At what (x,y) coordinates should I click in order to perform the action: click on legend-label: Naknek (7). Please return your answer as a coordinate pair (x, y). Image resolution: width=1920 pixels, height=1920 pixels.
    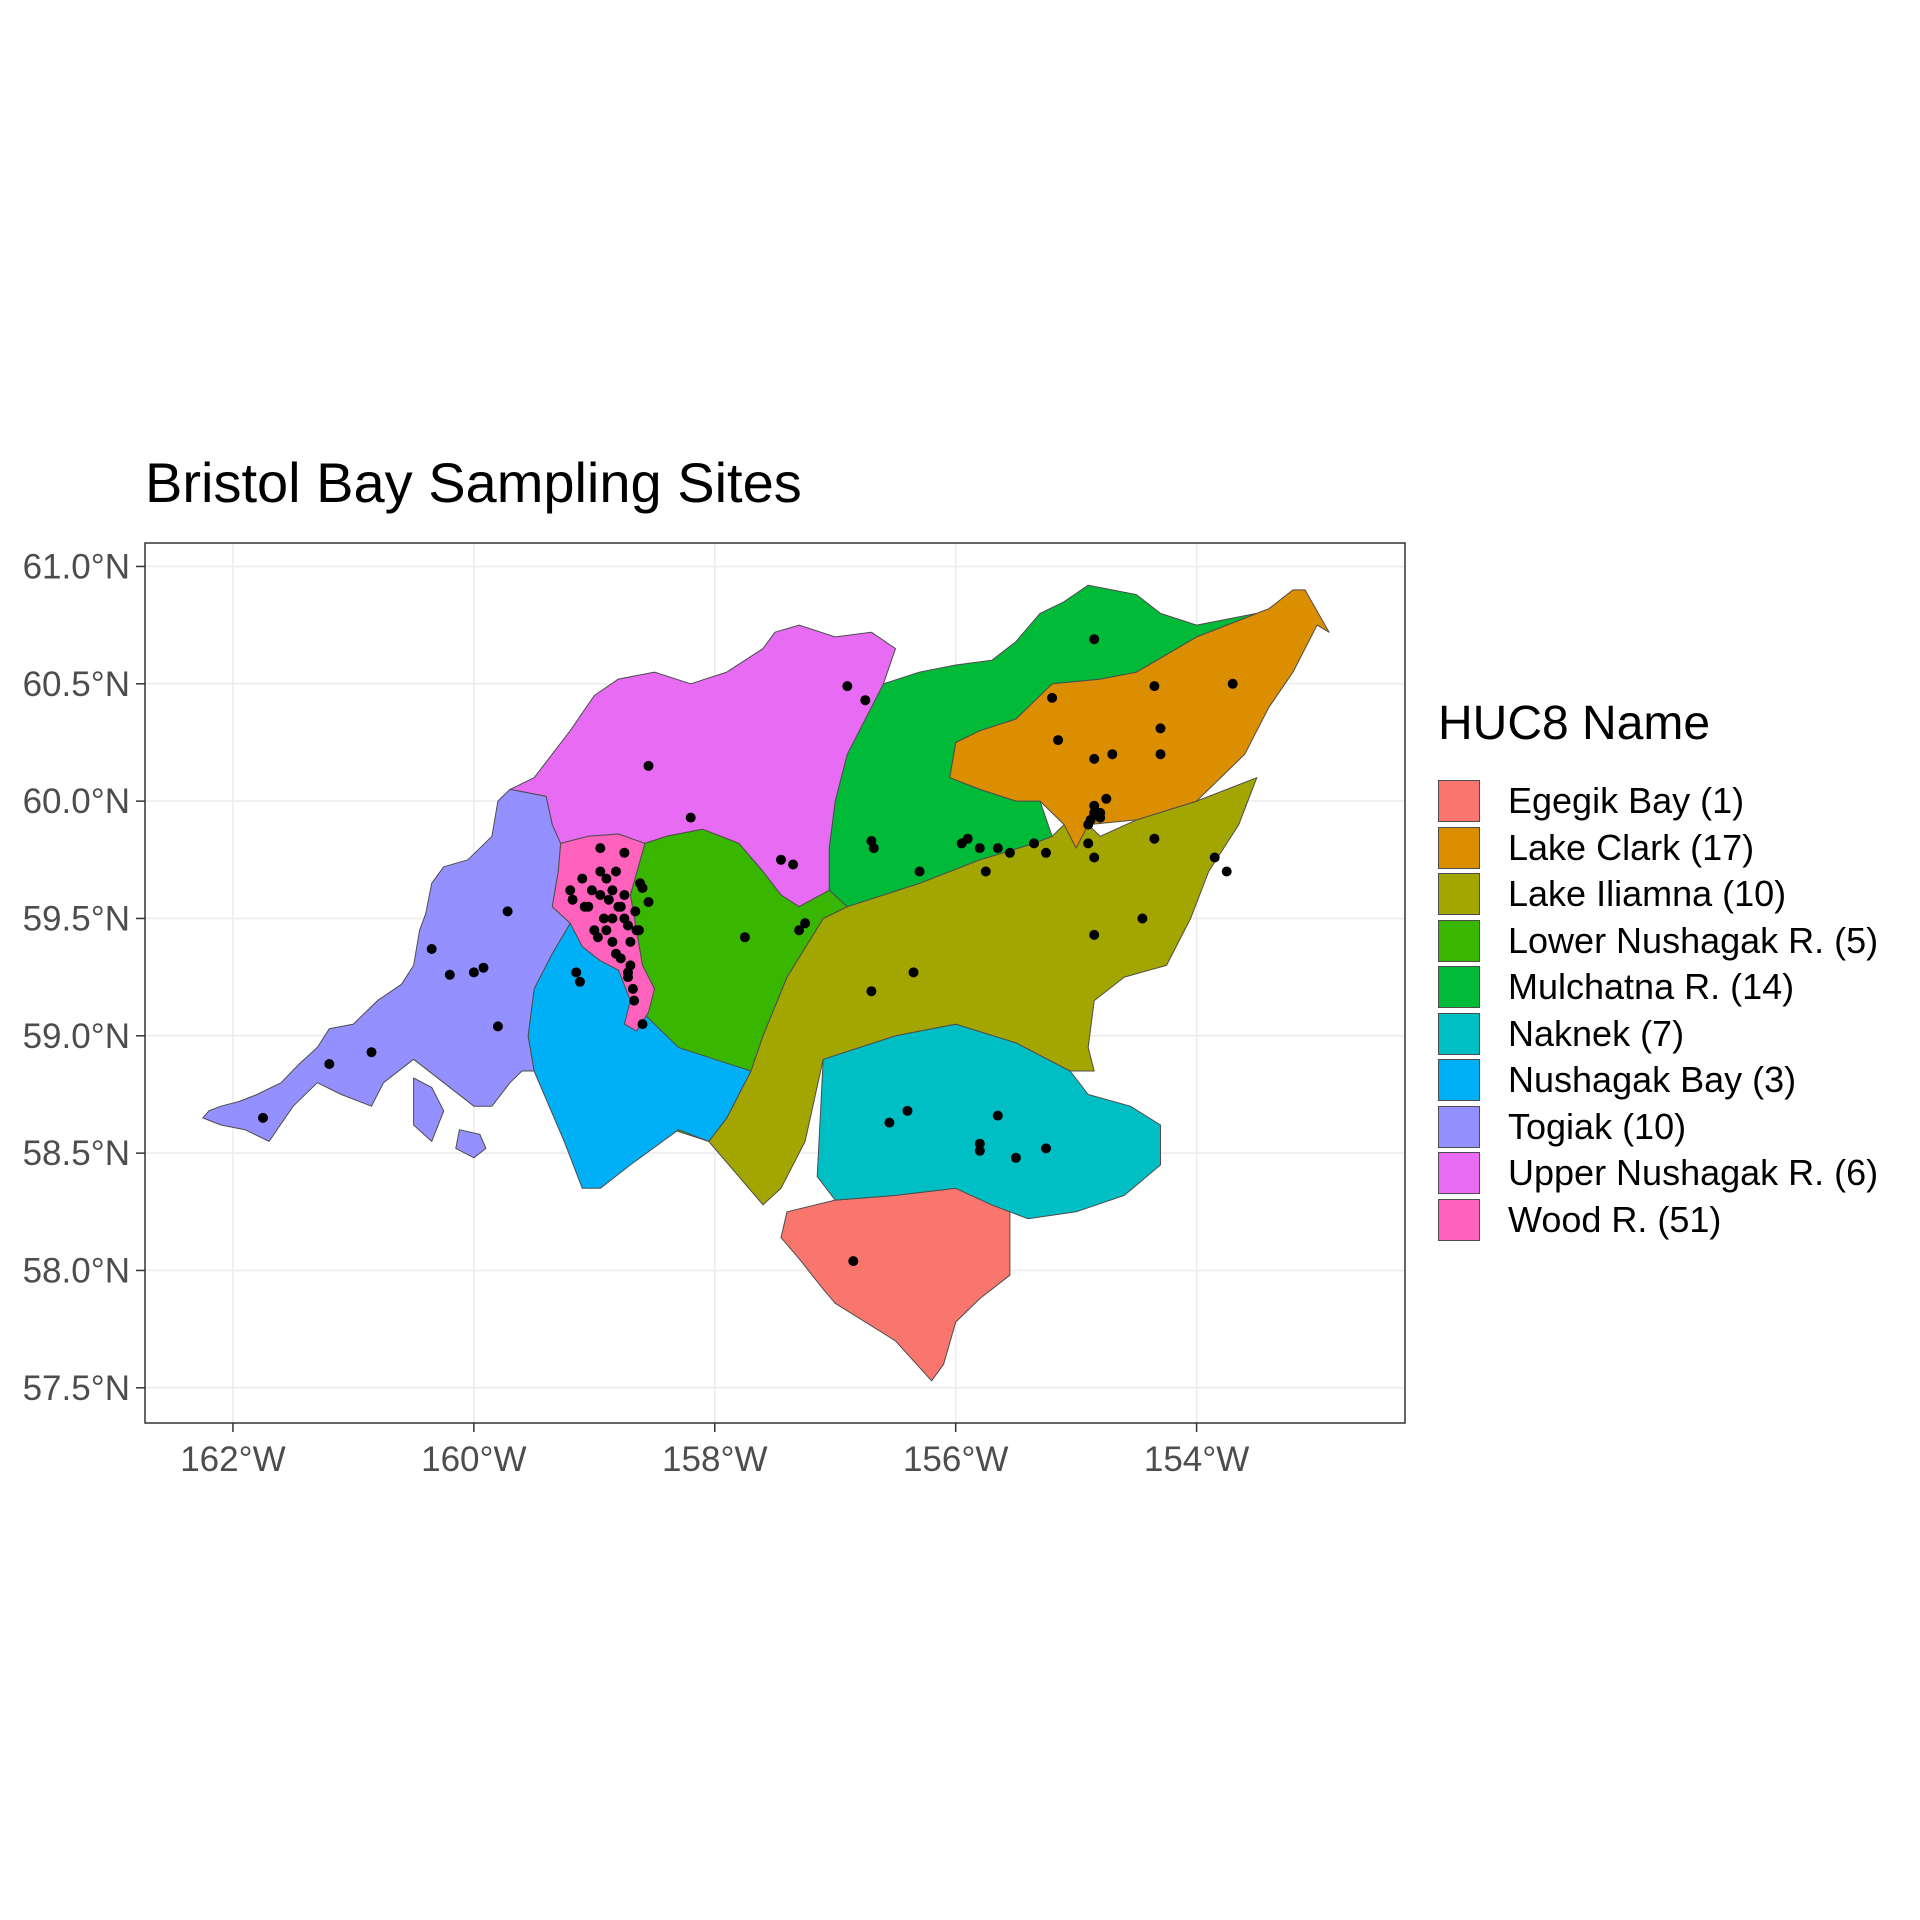
    Looking at the image, I should click on (1596, 1033).